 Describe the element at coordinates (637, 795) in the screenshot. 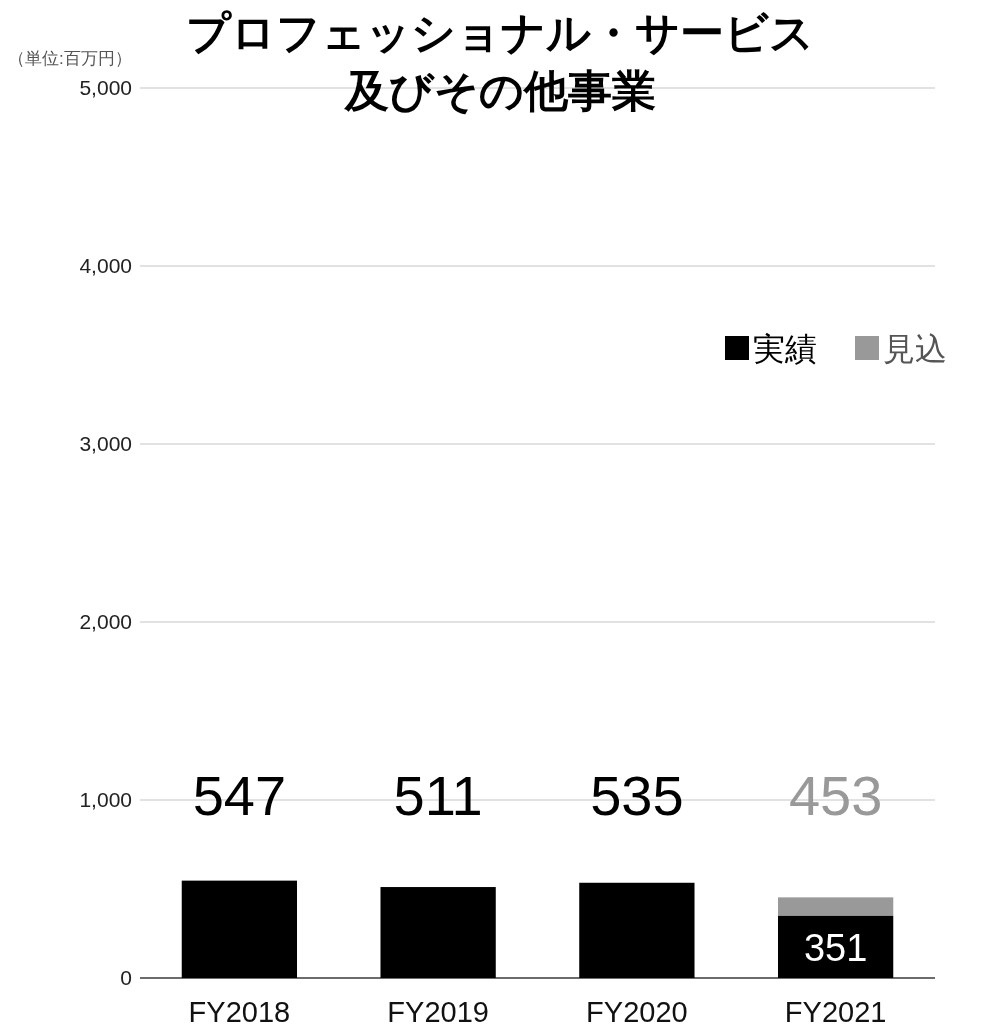

I see `total-label: 535` at that location.